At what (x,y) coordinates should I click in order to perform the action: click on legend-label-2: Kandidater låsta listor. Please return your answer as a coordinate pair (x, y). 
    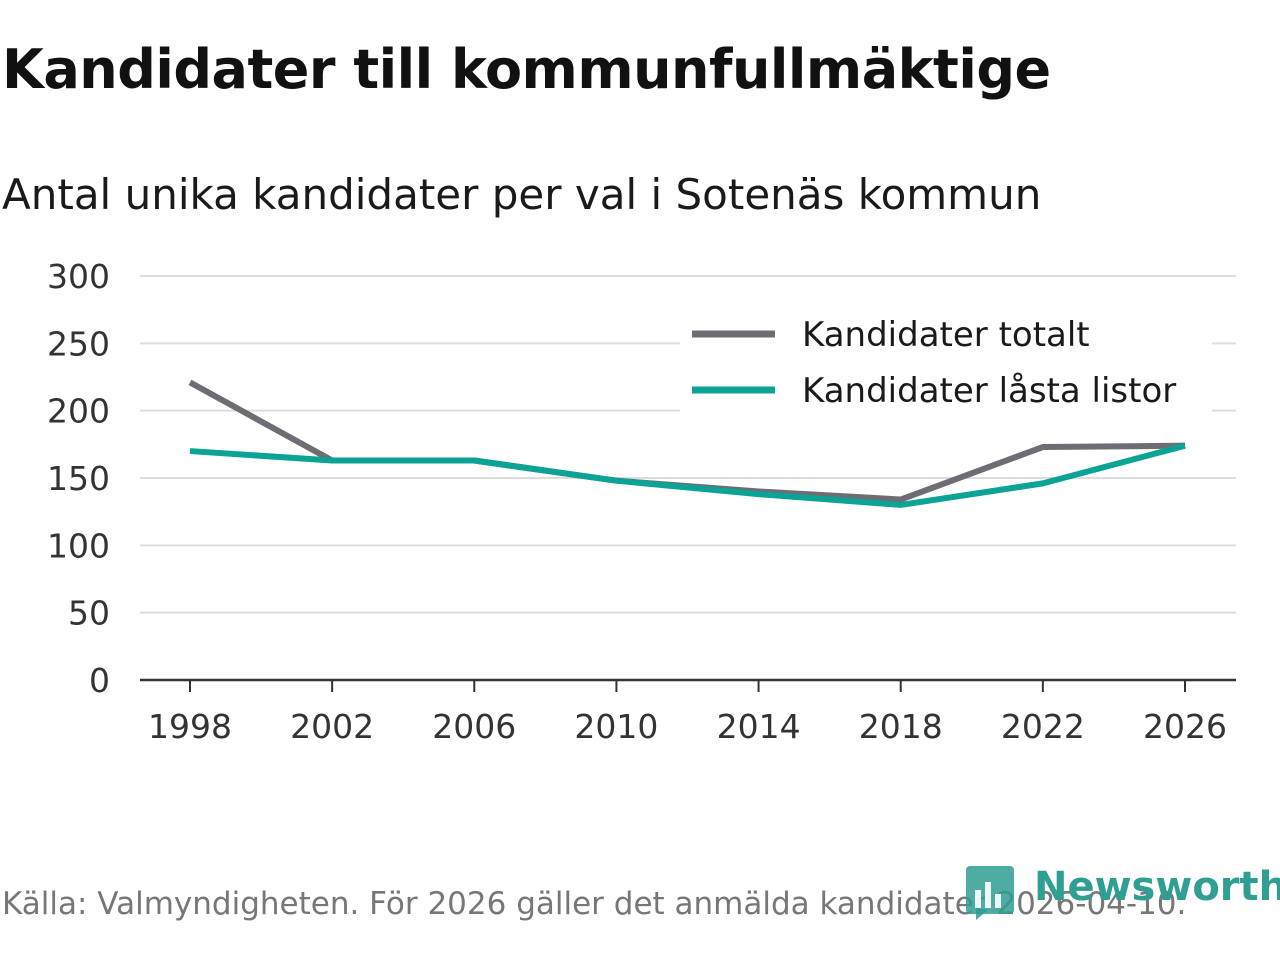
    Looking at the image, I should click on (989, 391).